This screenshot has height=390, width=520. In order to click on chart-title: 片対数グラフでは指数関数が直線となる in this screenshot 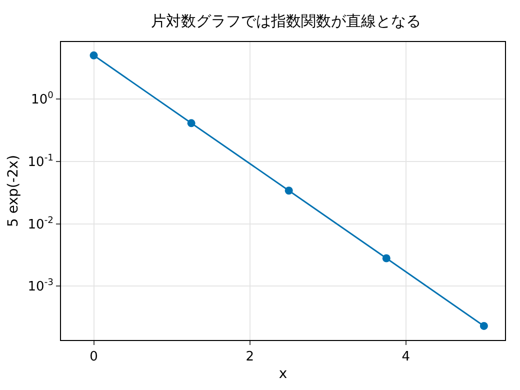, I will do `click(286, 21)`.